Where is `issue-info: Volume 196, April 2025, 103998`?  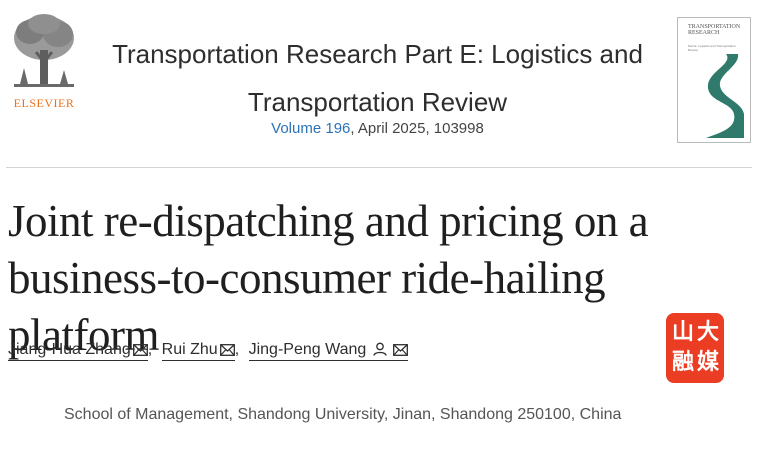 issue-info: Volume 196, April 2025, 103998 is located at coordinates (377, 128).